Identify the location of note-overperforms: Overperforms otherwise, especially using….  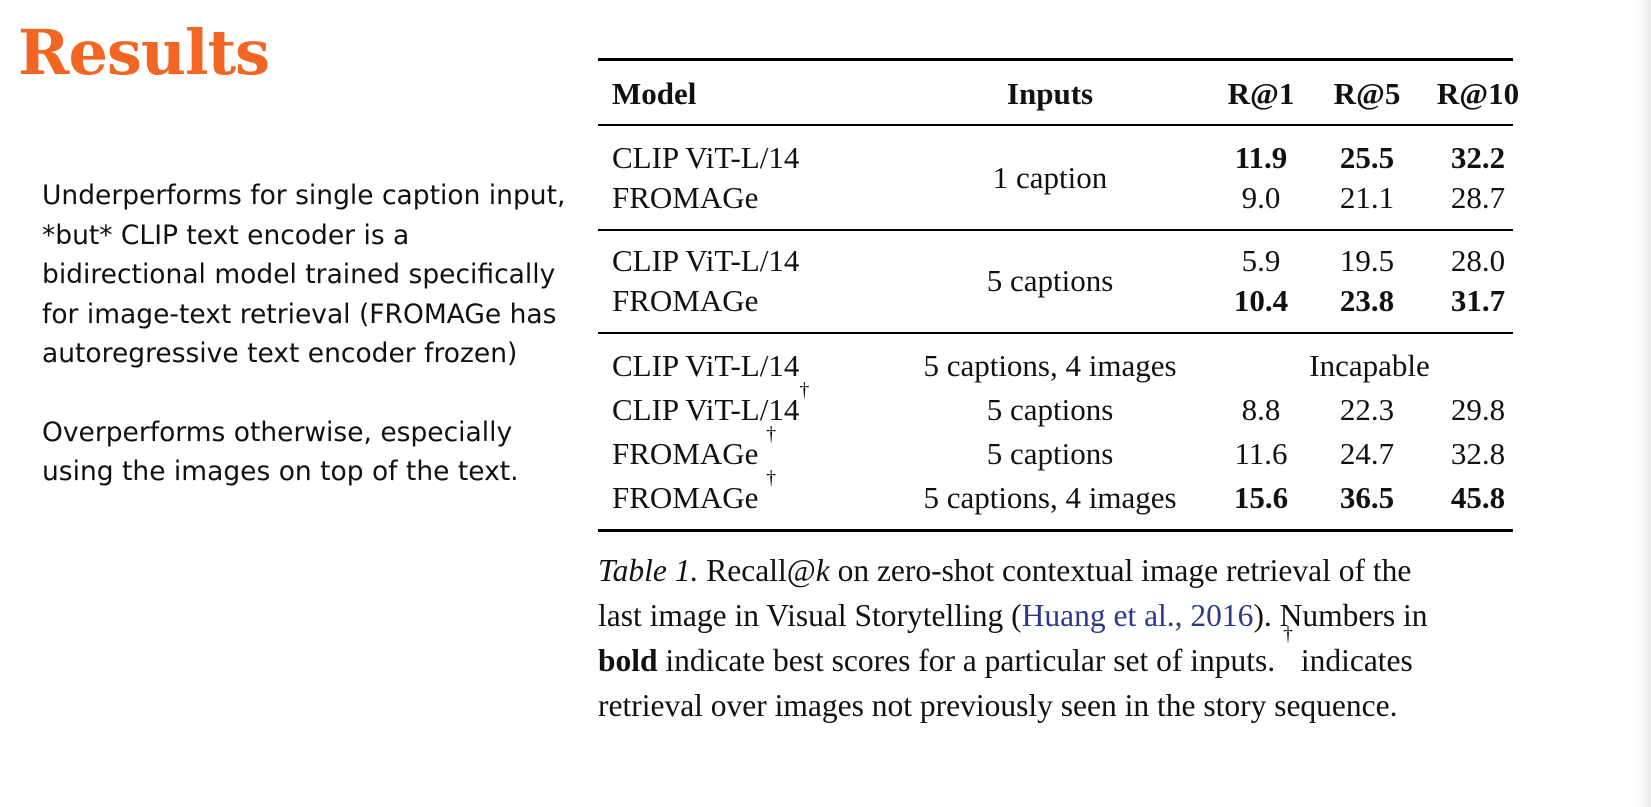
(280, 452).